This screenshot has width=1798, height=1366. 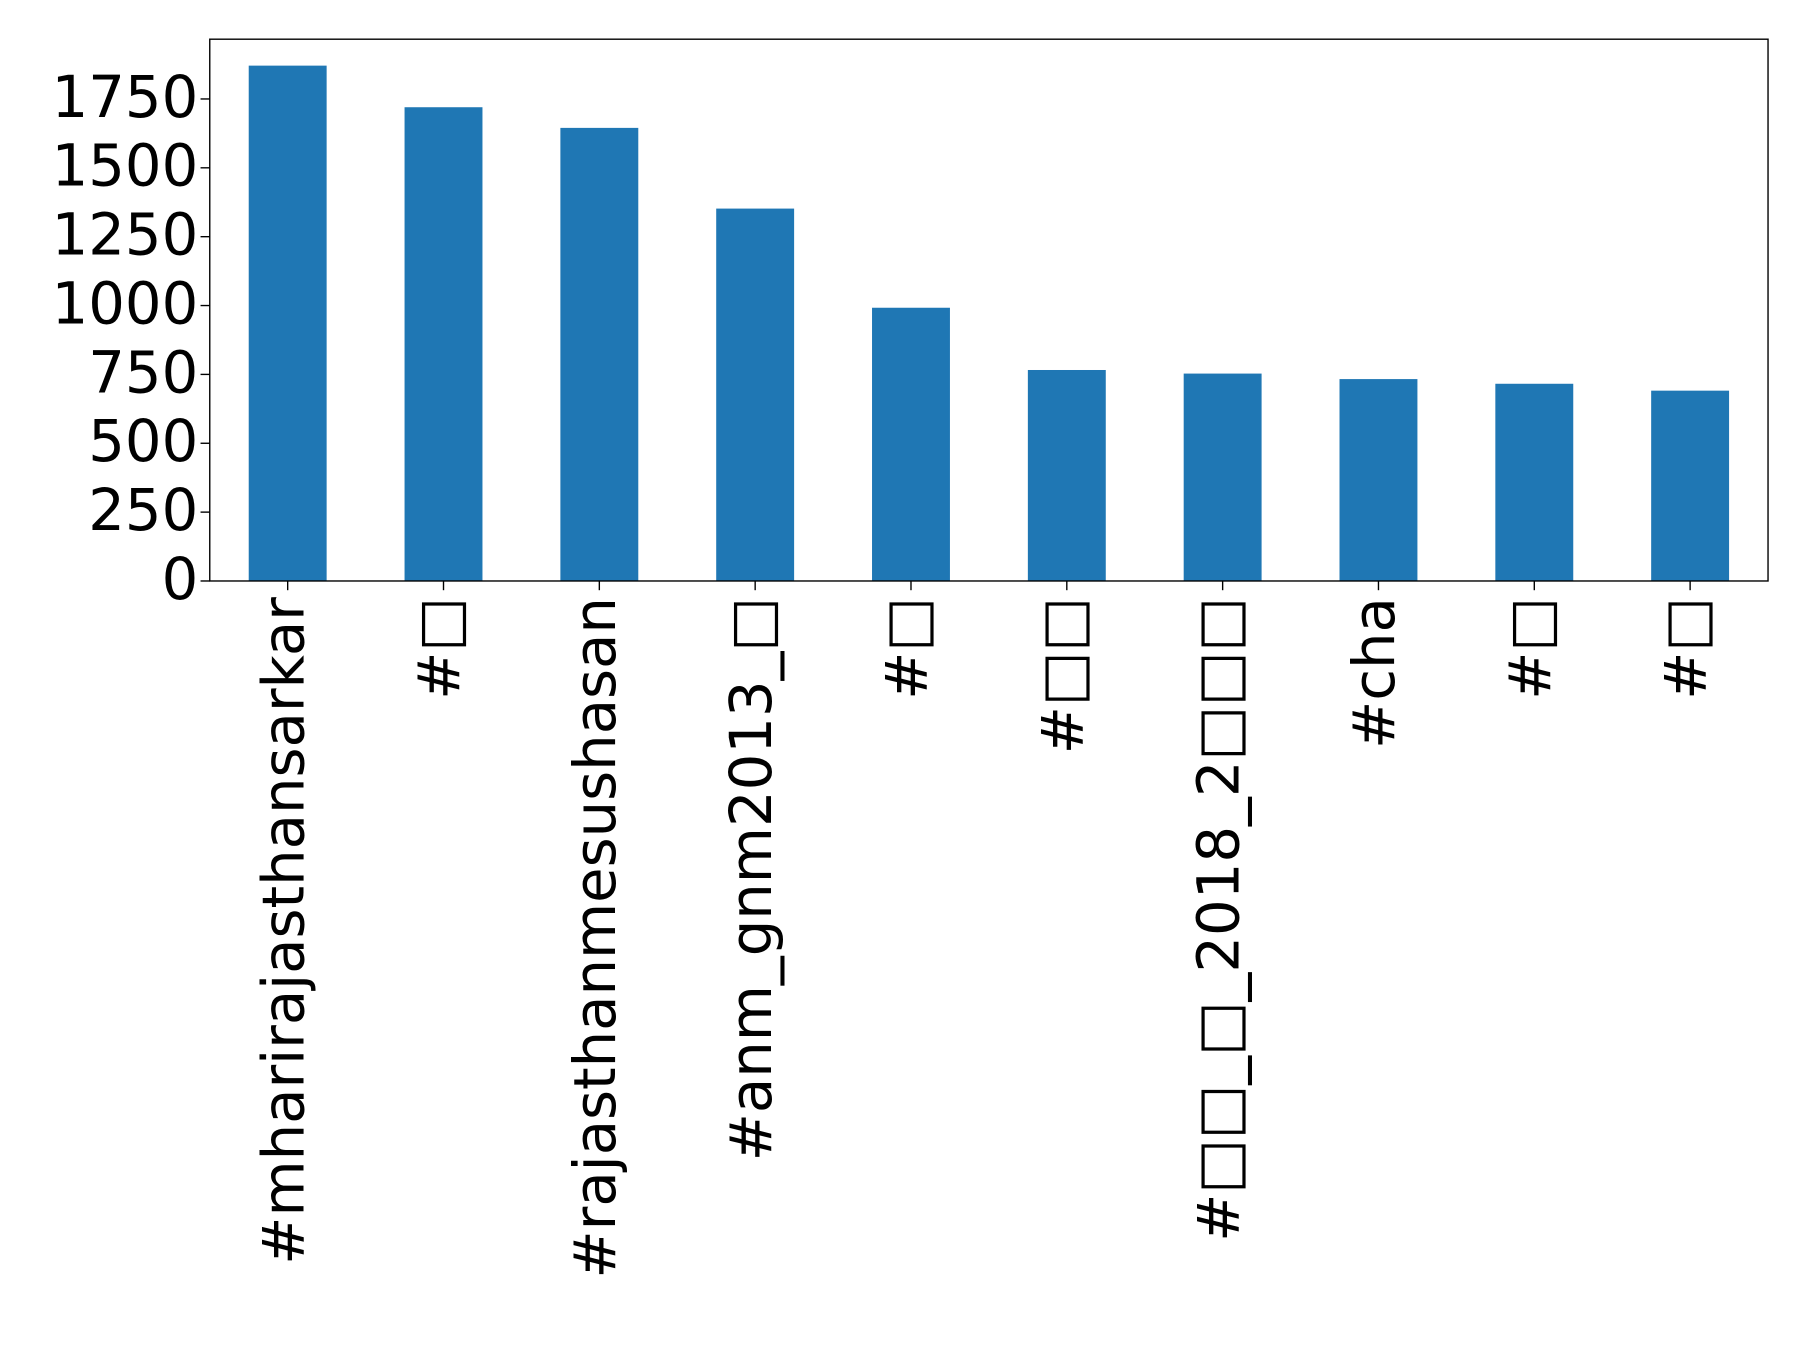 What do you see at coordinates (1374, 673) in the screenshot?
I see `x-tick-label: #cha` at bounding box center [1374, 673].